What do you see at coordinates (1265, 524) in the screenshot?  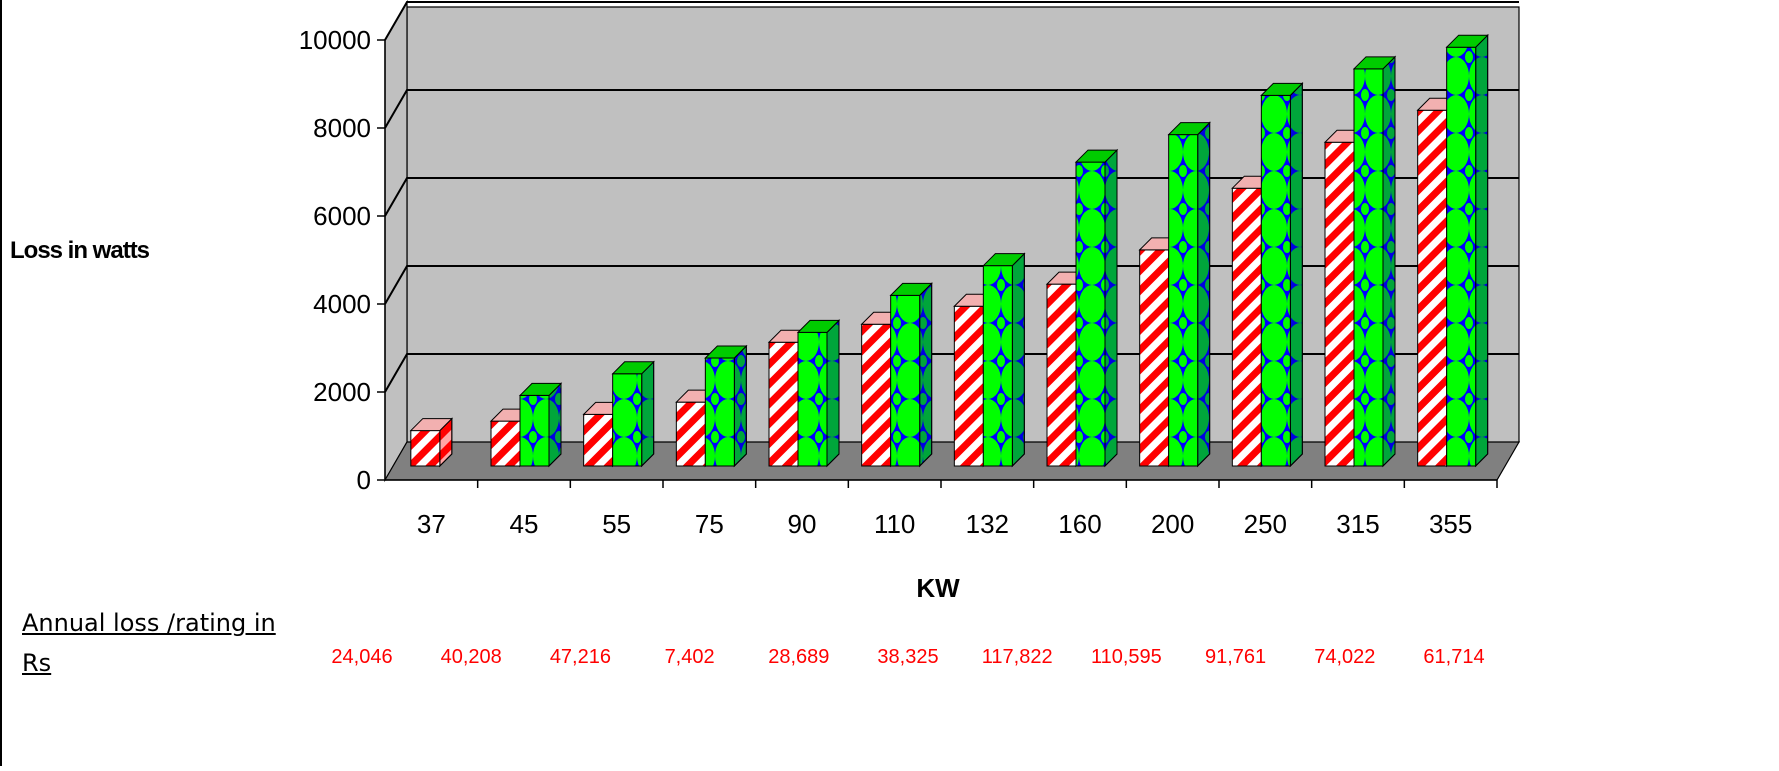 I see `x-tick-label: 250` at bounding box center [1265, 524].